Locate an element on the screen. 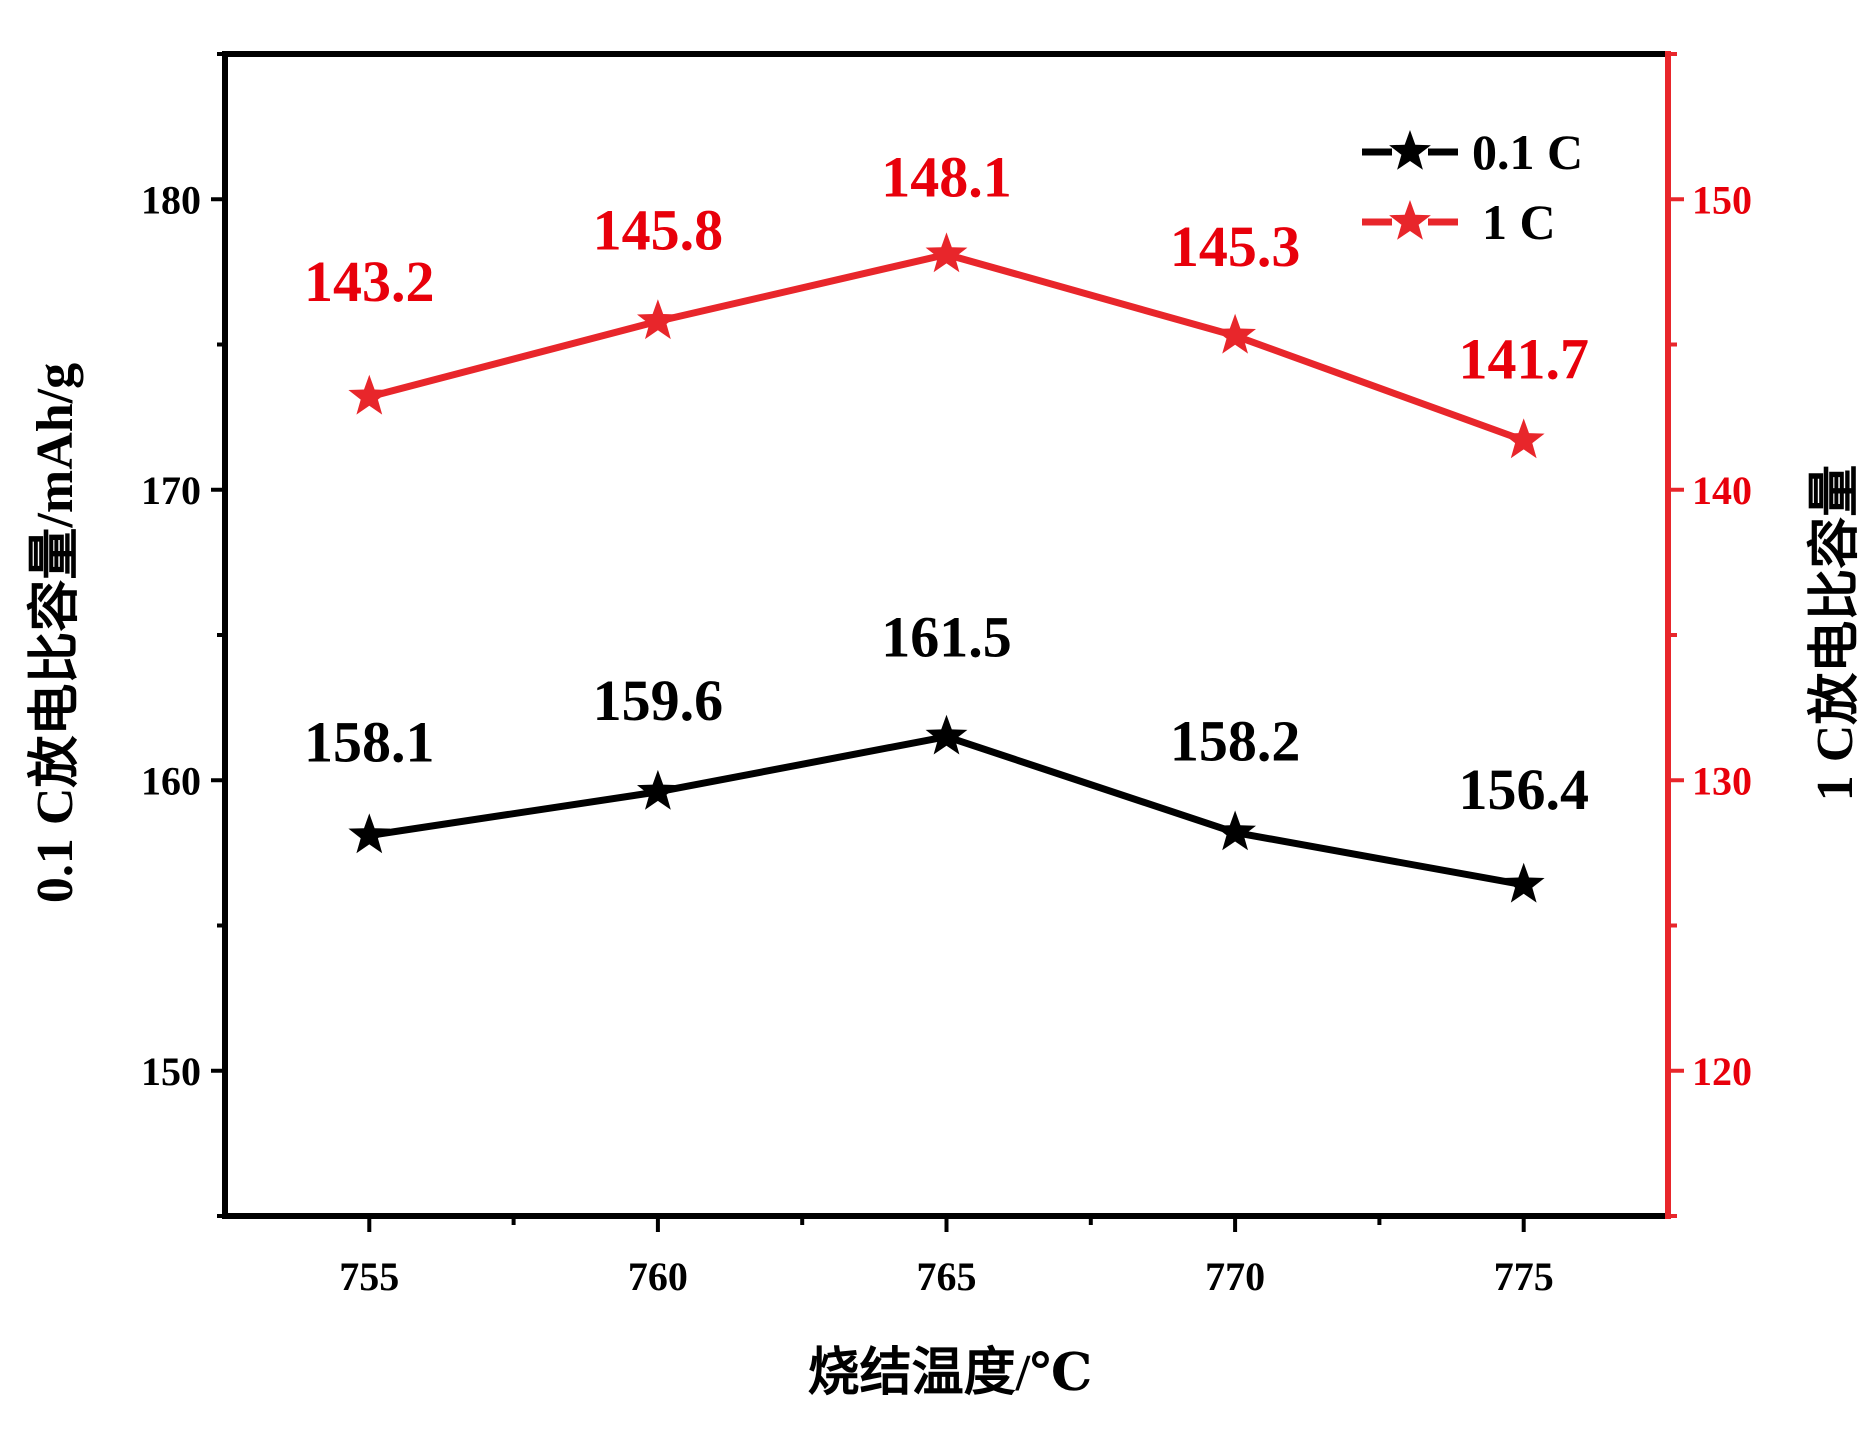  right-y-tick-label: 120 is located at coordinates (1722, 1071).